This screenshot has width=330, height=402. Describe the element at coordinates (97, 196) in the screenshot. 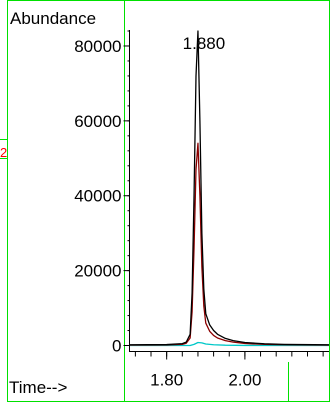

I see `y-tick-label: 40000` at that location.